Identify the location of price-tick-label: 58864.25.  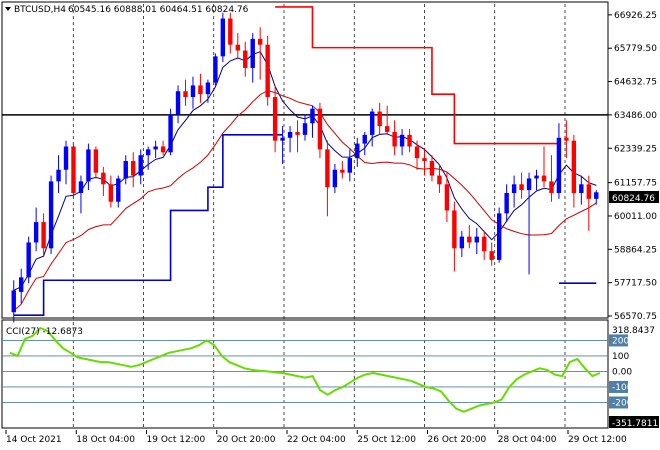
(635, 250).